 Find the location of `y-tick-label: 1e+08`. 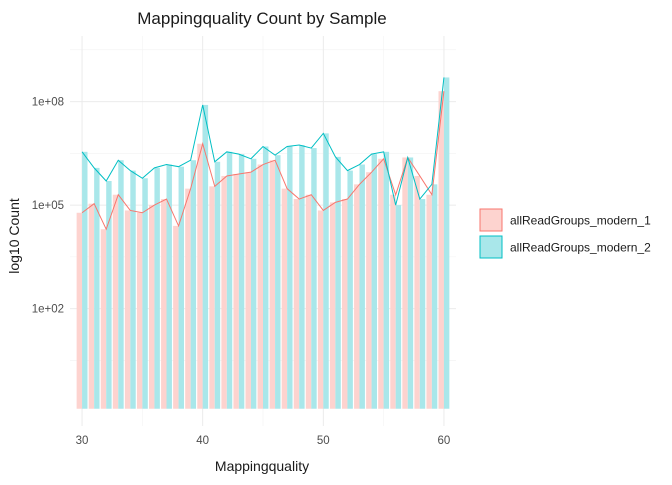

y-tick-label: 1e+08 is located at coordinates (48, 103).